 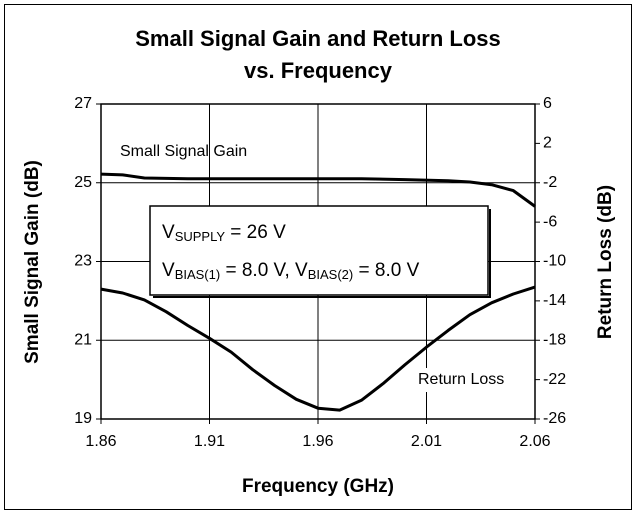 What do you see at coordinates (547, 103) in the screenshot?
I see `y2-tick-label: 6` at bounding box center [547, 103].